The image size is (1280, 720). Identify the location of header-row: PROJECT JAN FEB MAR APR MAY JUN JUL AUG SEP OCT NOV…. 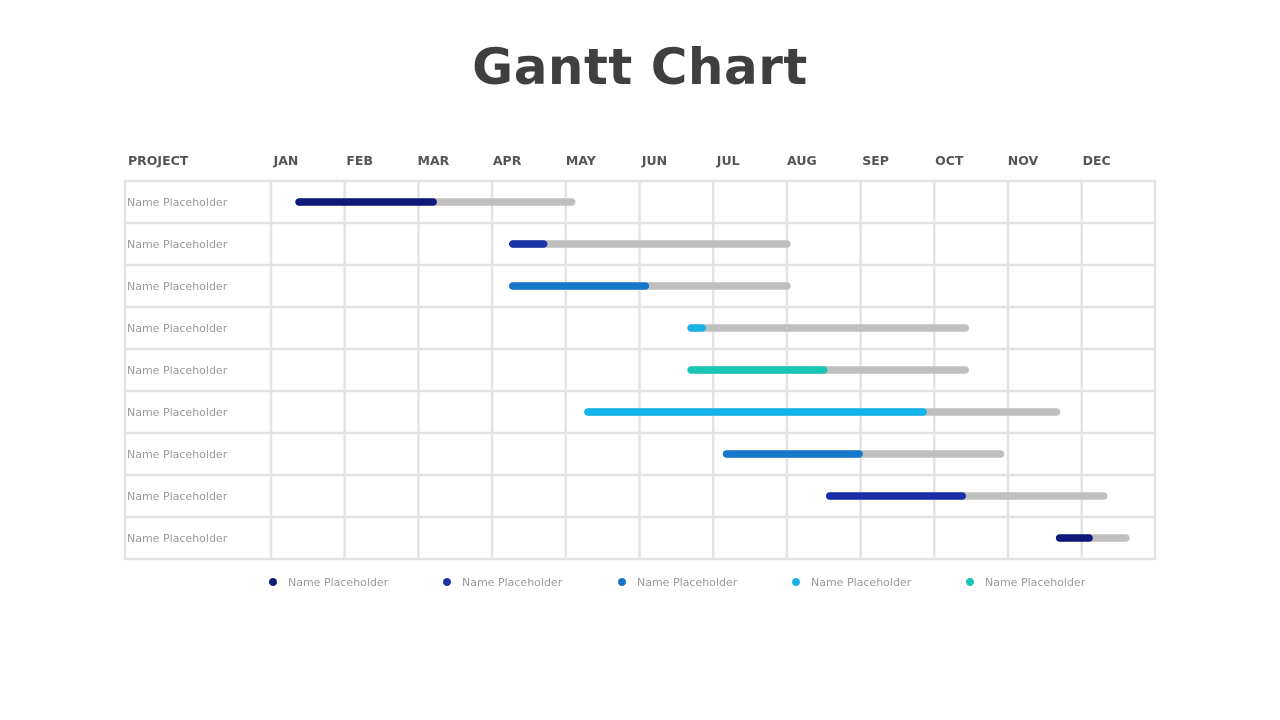
(619, 160).